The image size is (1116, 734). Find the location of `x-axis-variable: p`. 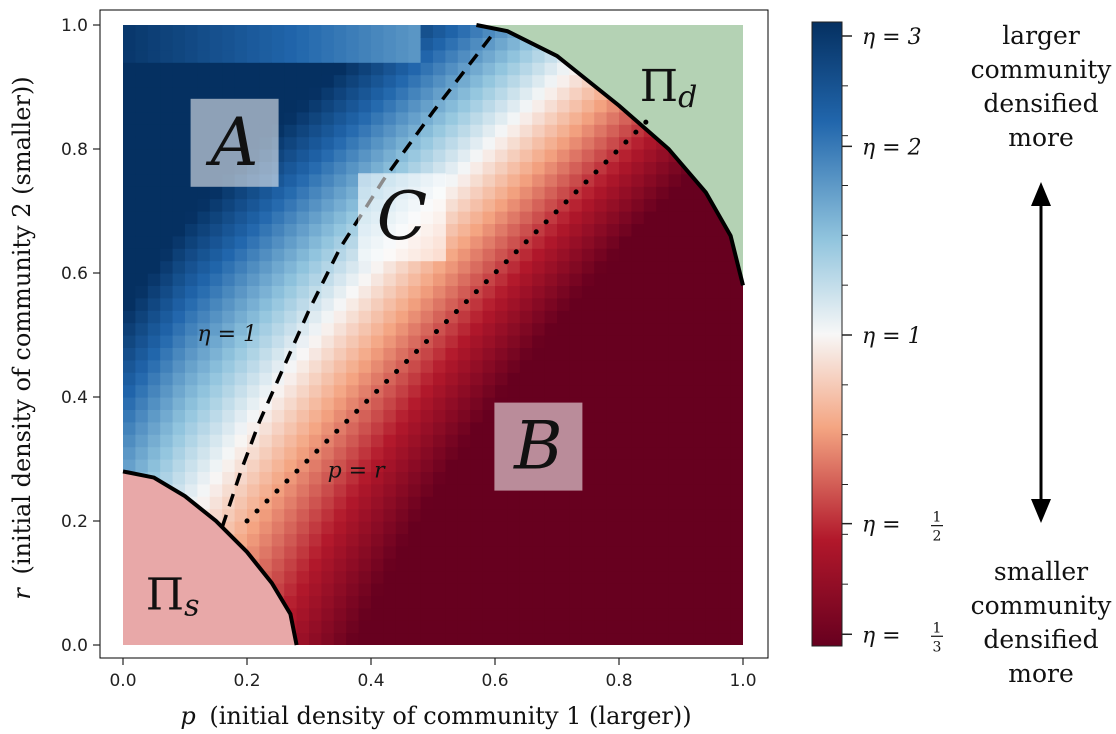

x-axis-variable: p is located at coordinates (187, 716).